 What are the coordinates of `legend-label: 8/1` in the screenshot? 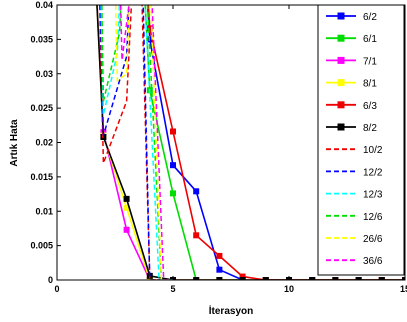 It's located at (370, 84).